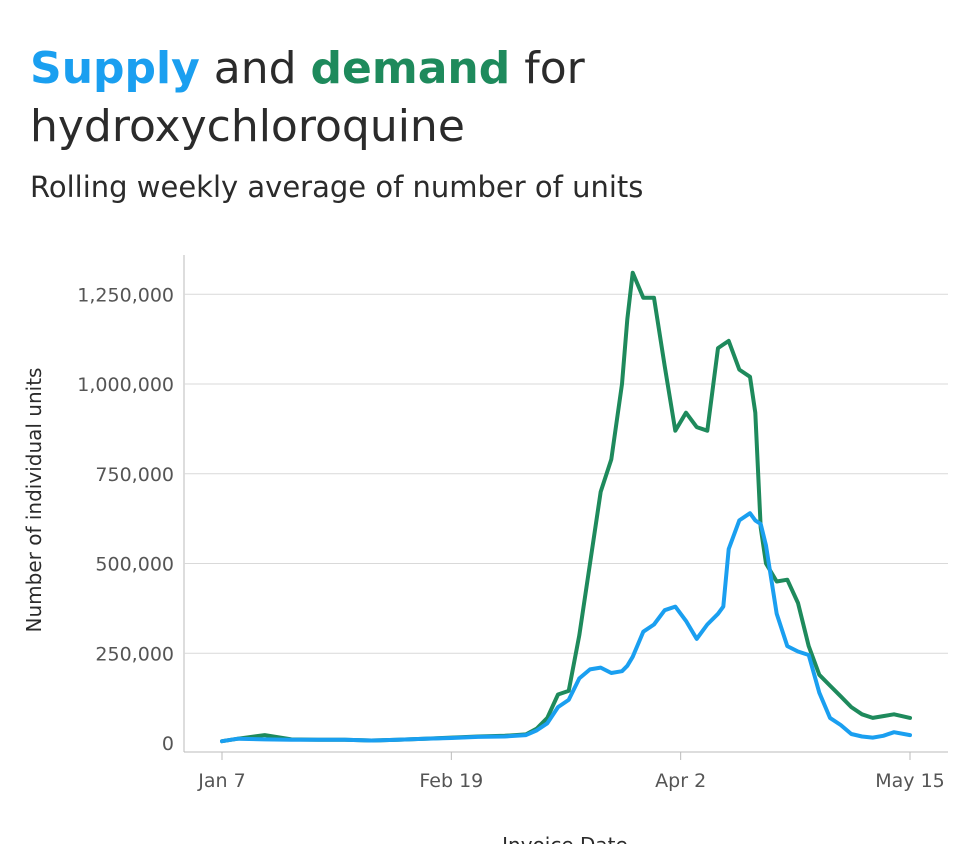 This screenshot has width=980, height=844. I want to click on y-tick-label: 750,000, so click(134, 475).